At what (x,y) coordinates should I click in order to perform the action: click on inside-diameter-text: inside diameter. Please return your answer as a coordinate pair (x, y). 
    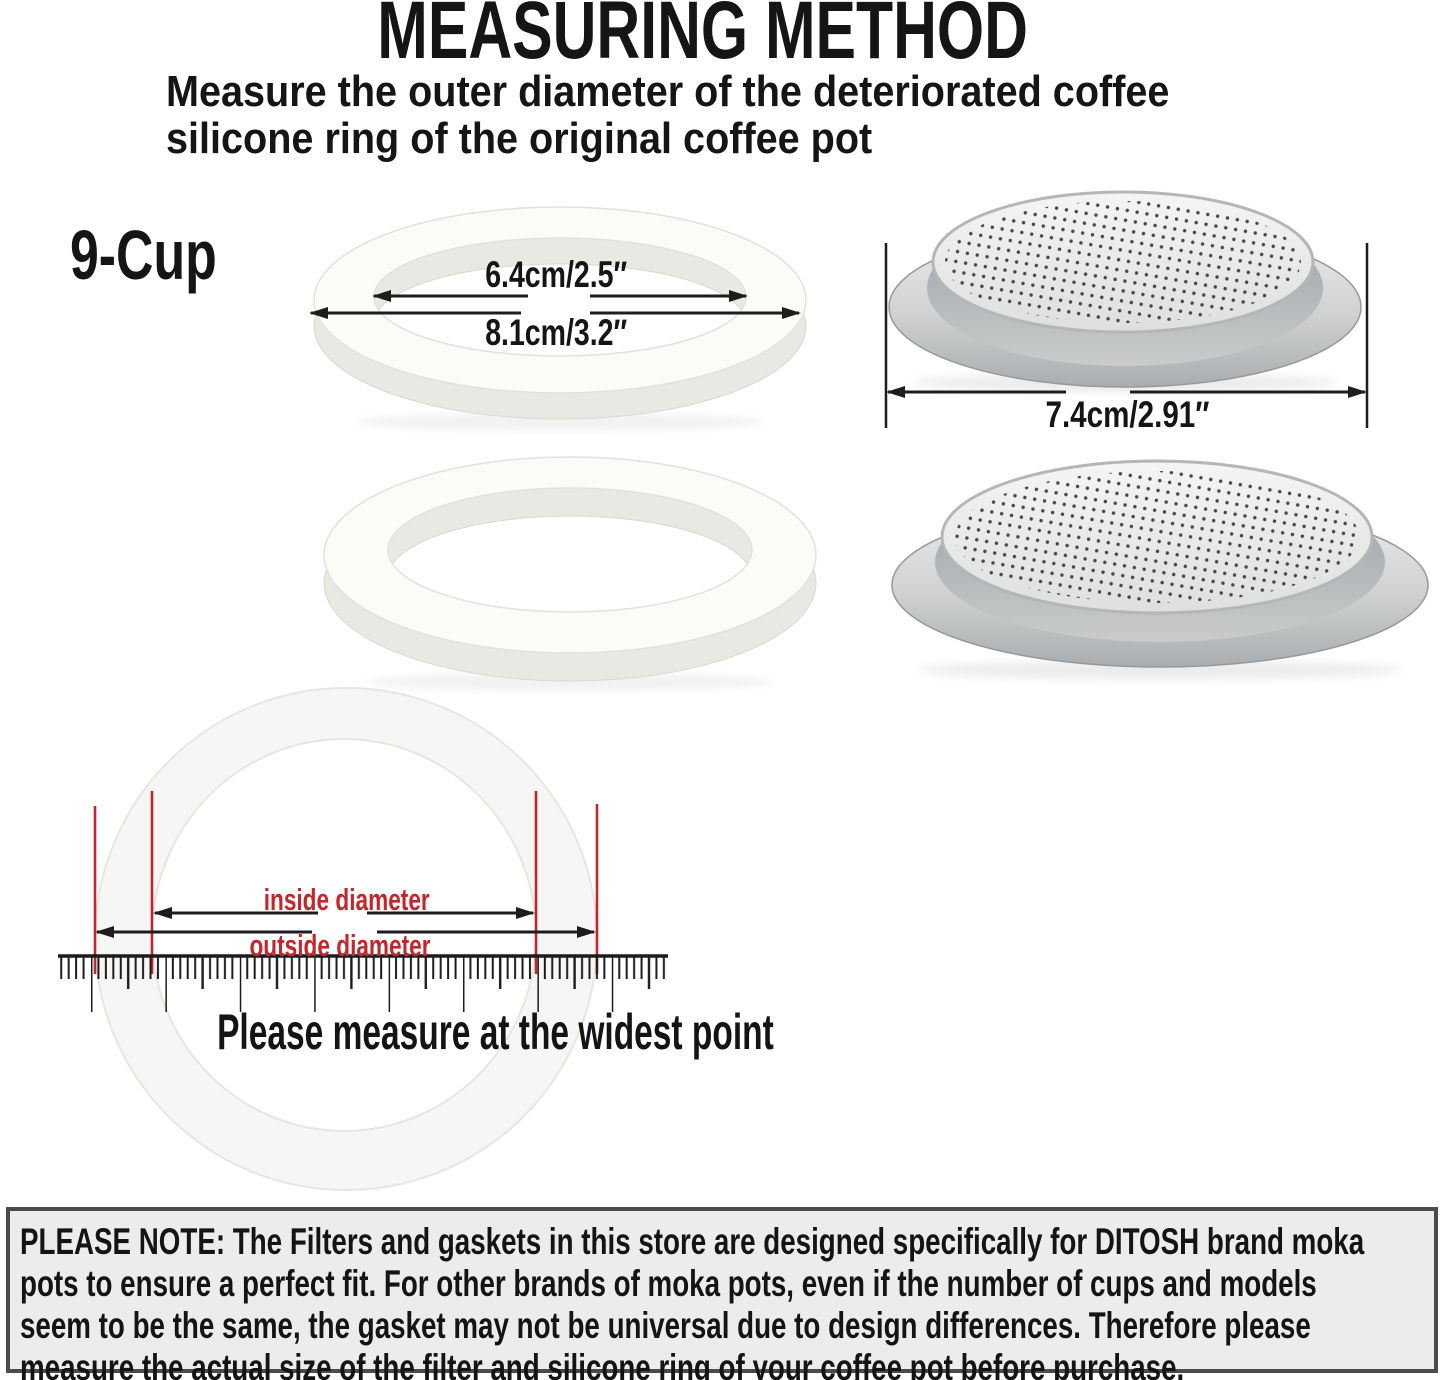
    Looking at the image, I should click on (347, 899).